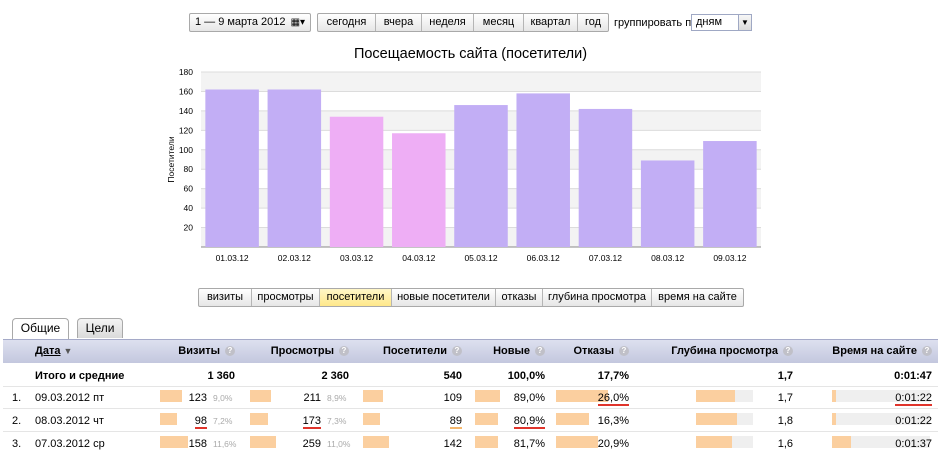 The width and height of the screenshot is (941, 457). I want to click on metric-time: время на сайте, so click(697, 297).